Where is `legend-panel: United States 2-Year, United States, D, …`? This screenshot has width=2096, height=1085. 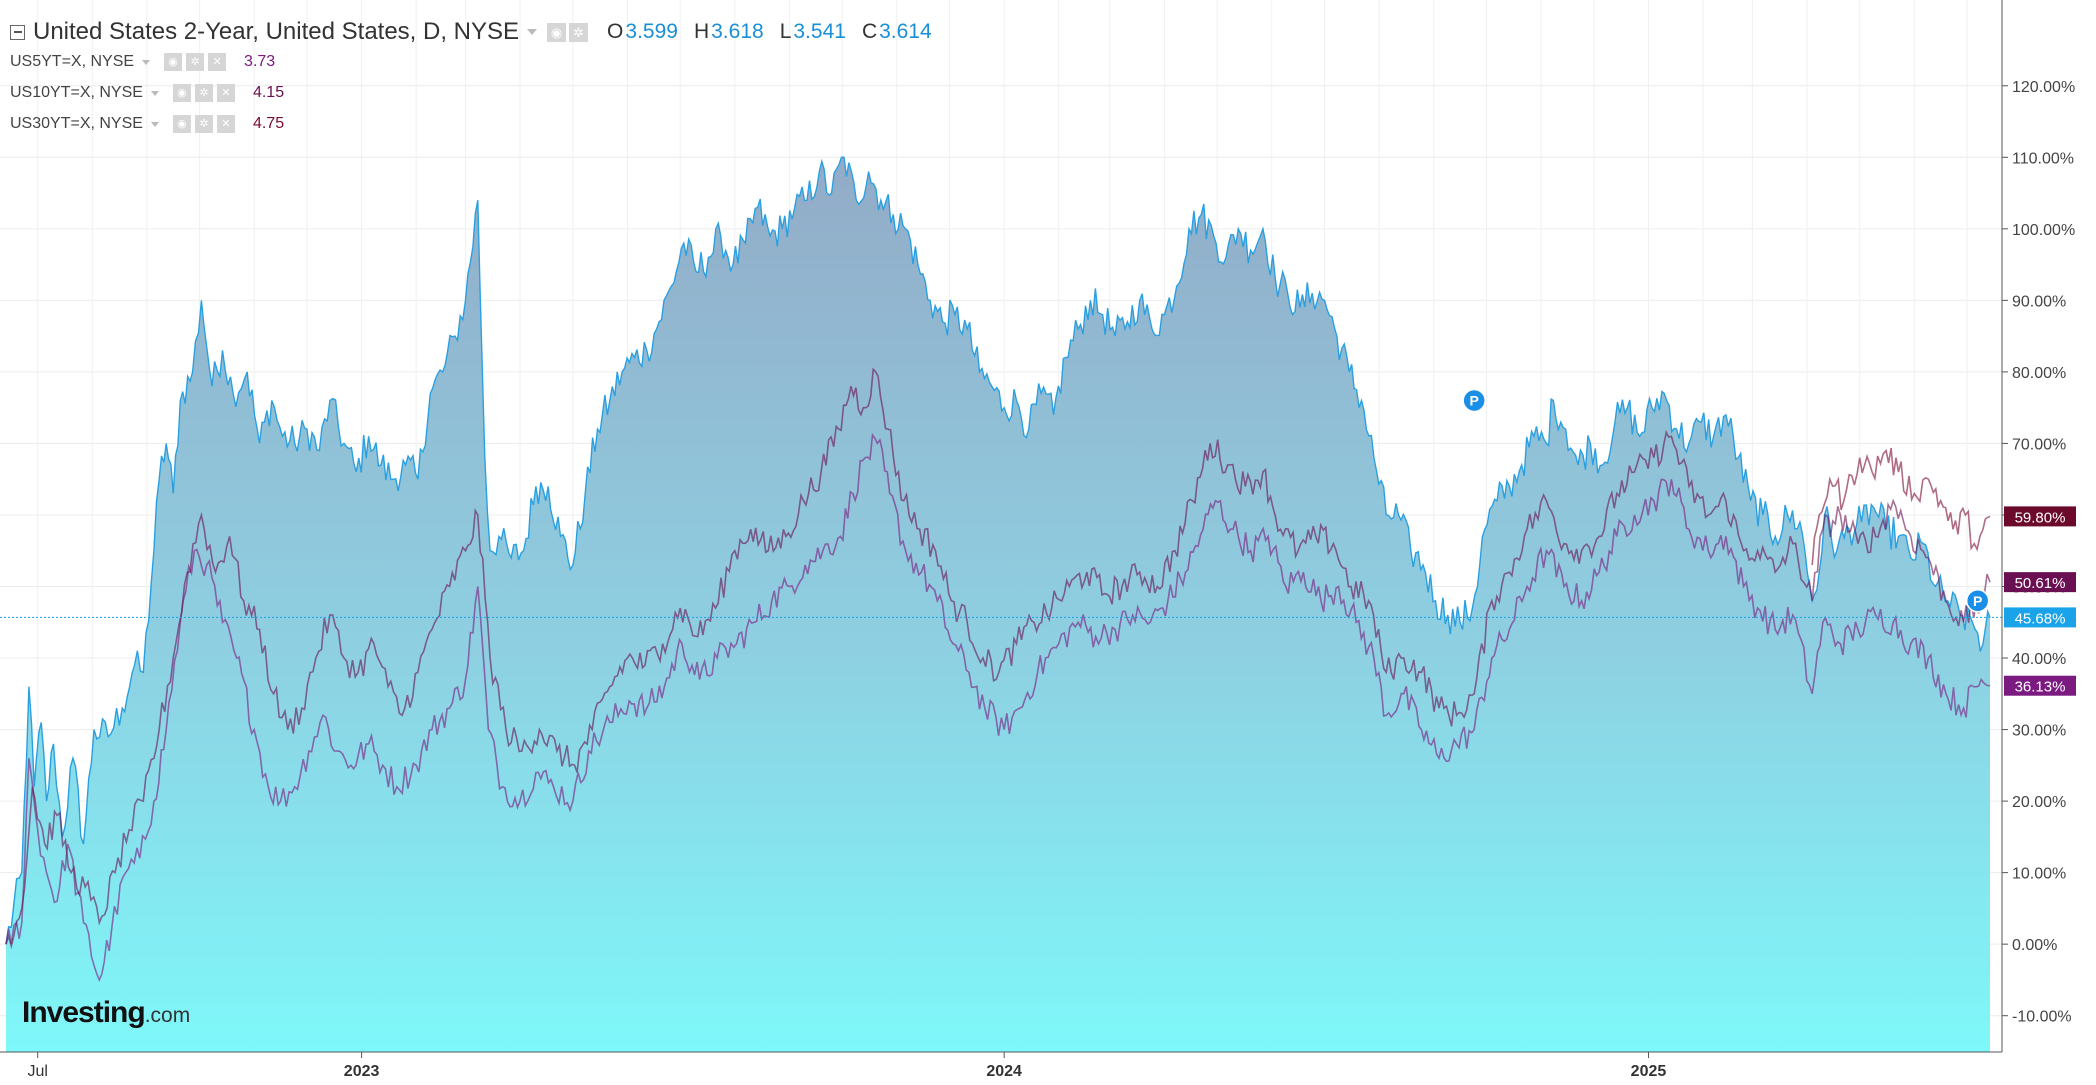 legend-panel: United States 2-Year, United States, D, … is located at coordinates (500, 70).